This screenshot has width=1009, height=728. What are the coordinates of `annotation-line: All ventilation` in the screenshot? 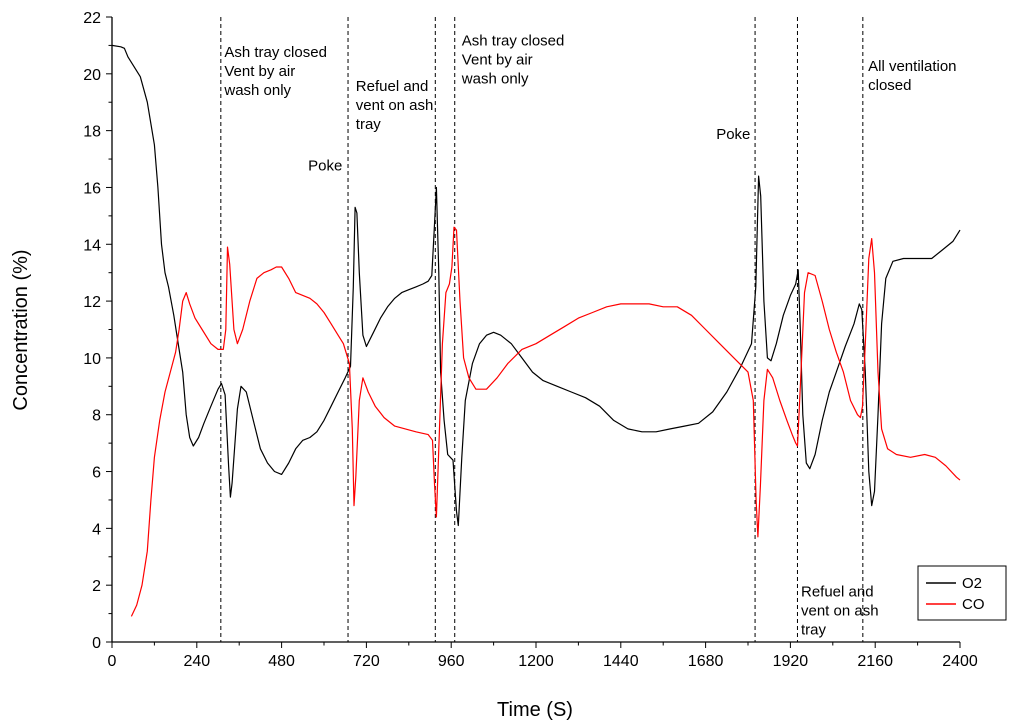 It's located at (912, 66).